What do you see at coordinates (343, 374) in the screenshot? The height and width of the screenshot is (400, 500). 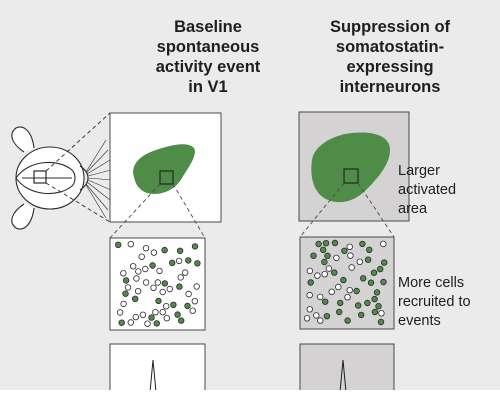 I see `suppression-trace` at bounding box center [343, 374].